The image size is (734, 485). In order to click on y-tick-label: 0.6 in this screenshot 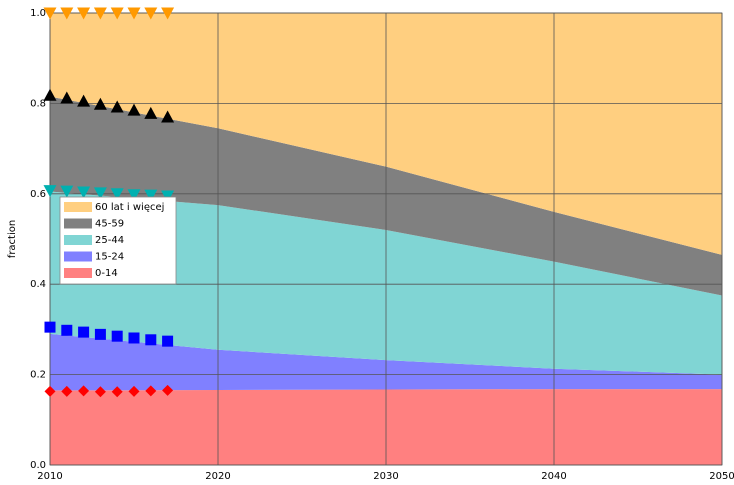, I will do `click(38, 194)`.